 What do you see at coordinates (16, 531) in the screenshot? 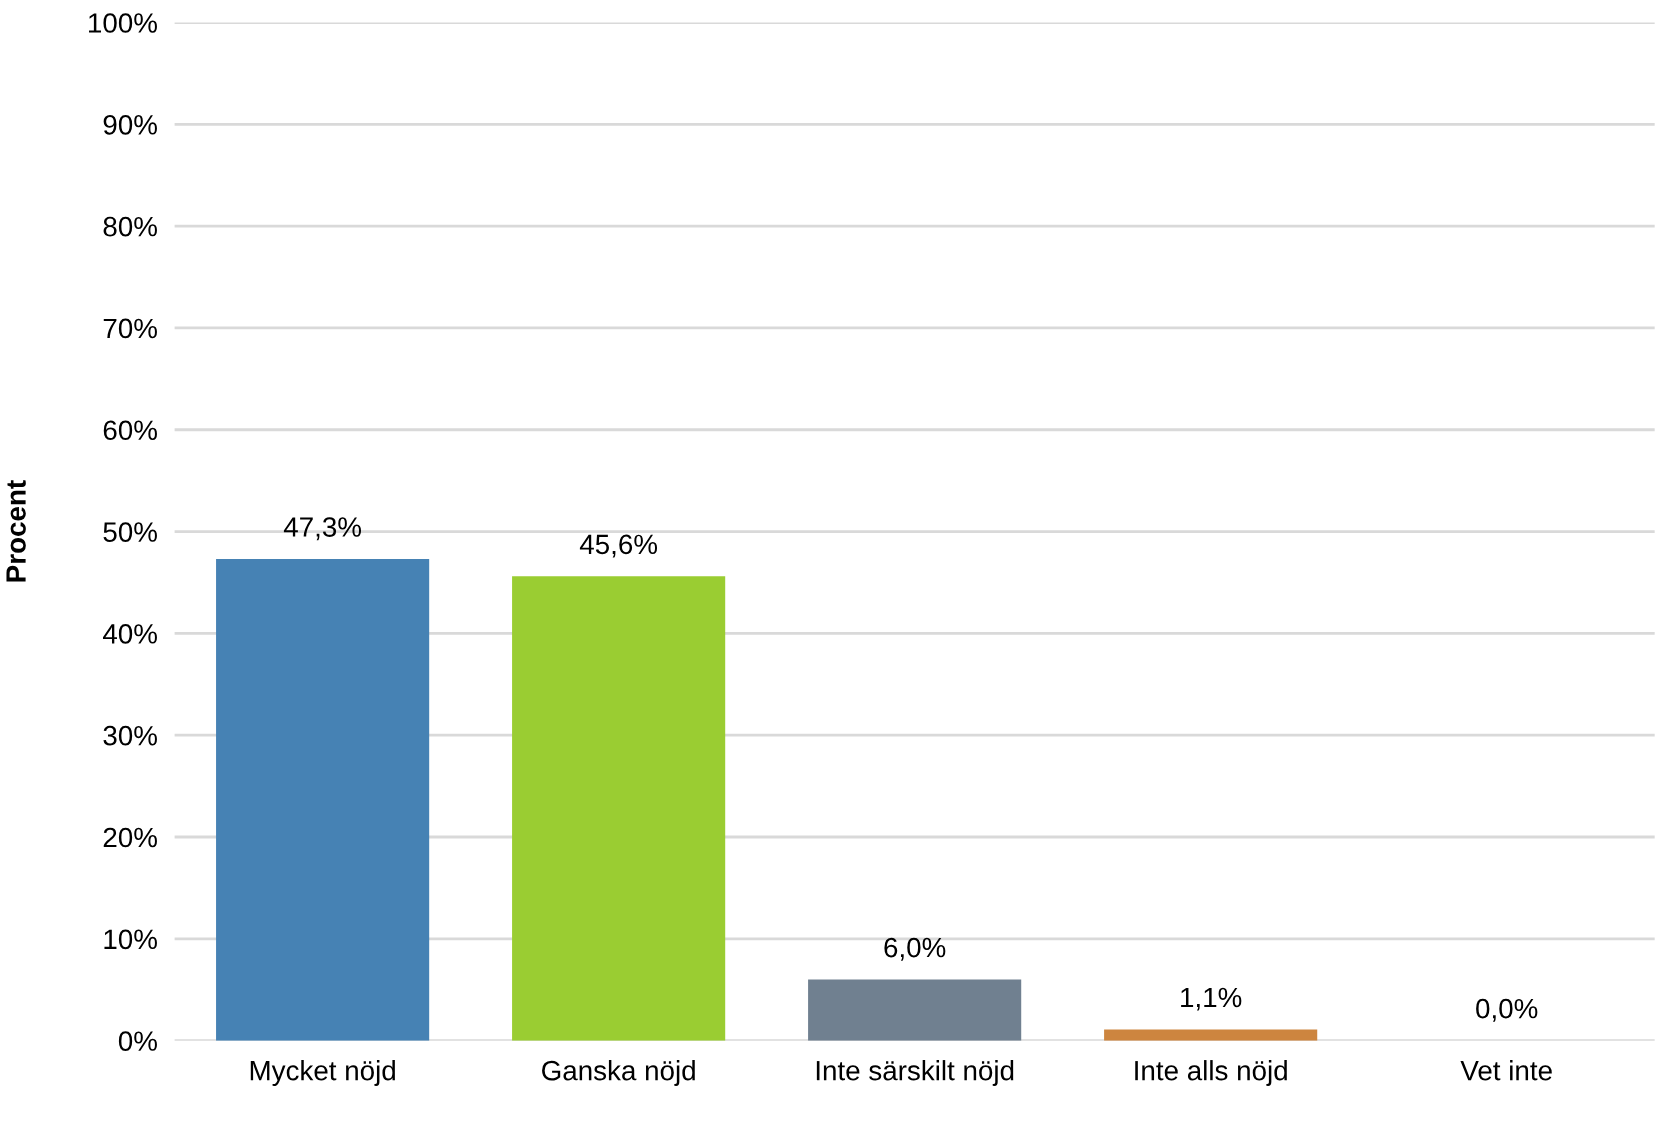
I see `y-axis-title: Procent` at bounding box center [16, 531].